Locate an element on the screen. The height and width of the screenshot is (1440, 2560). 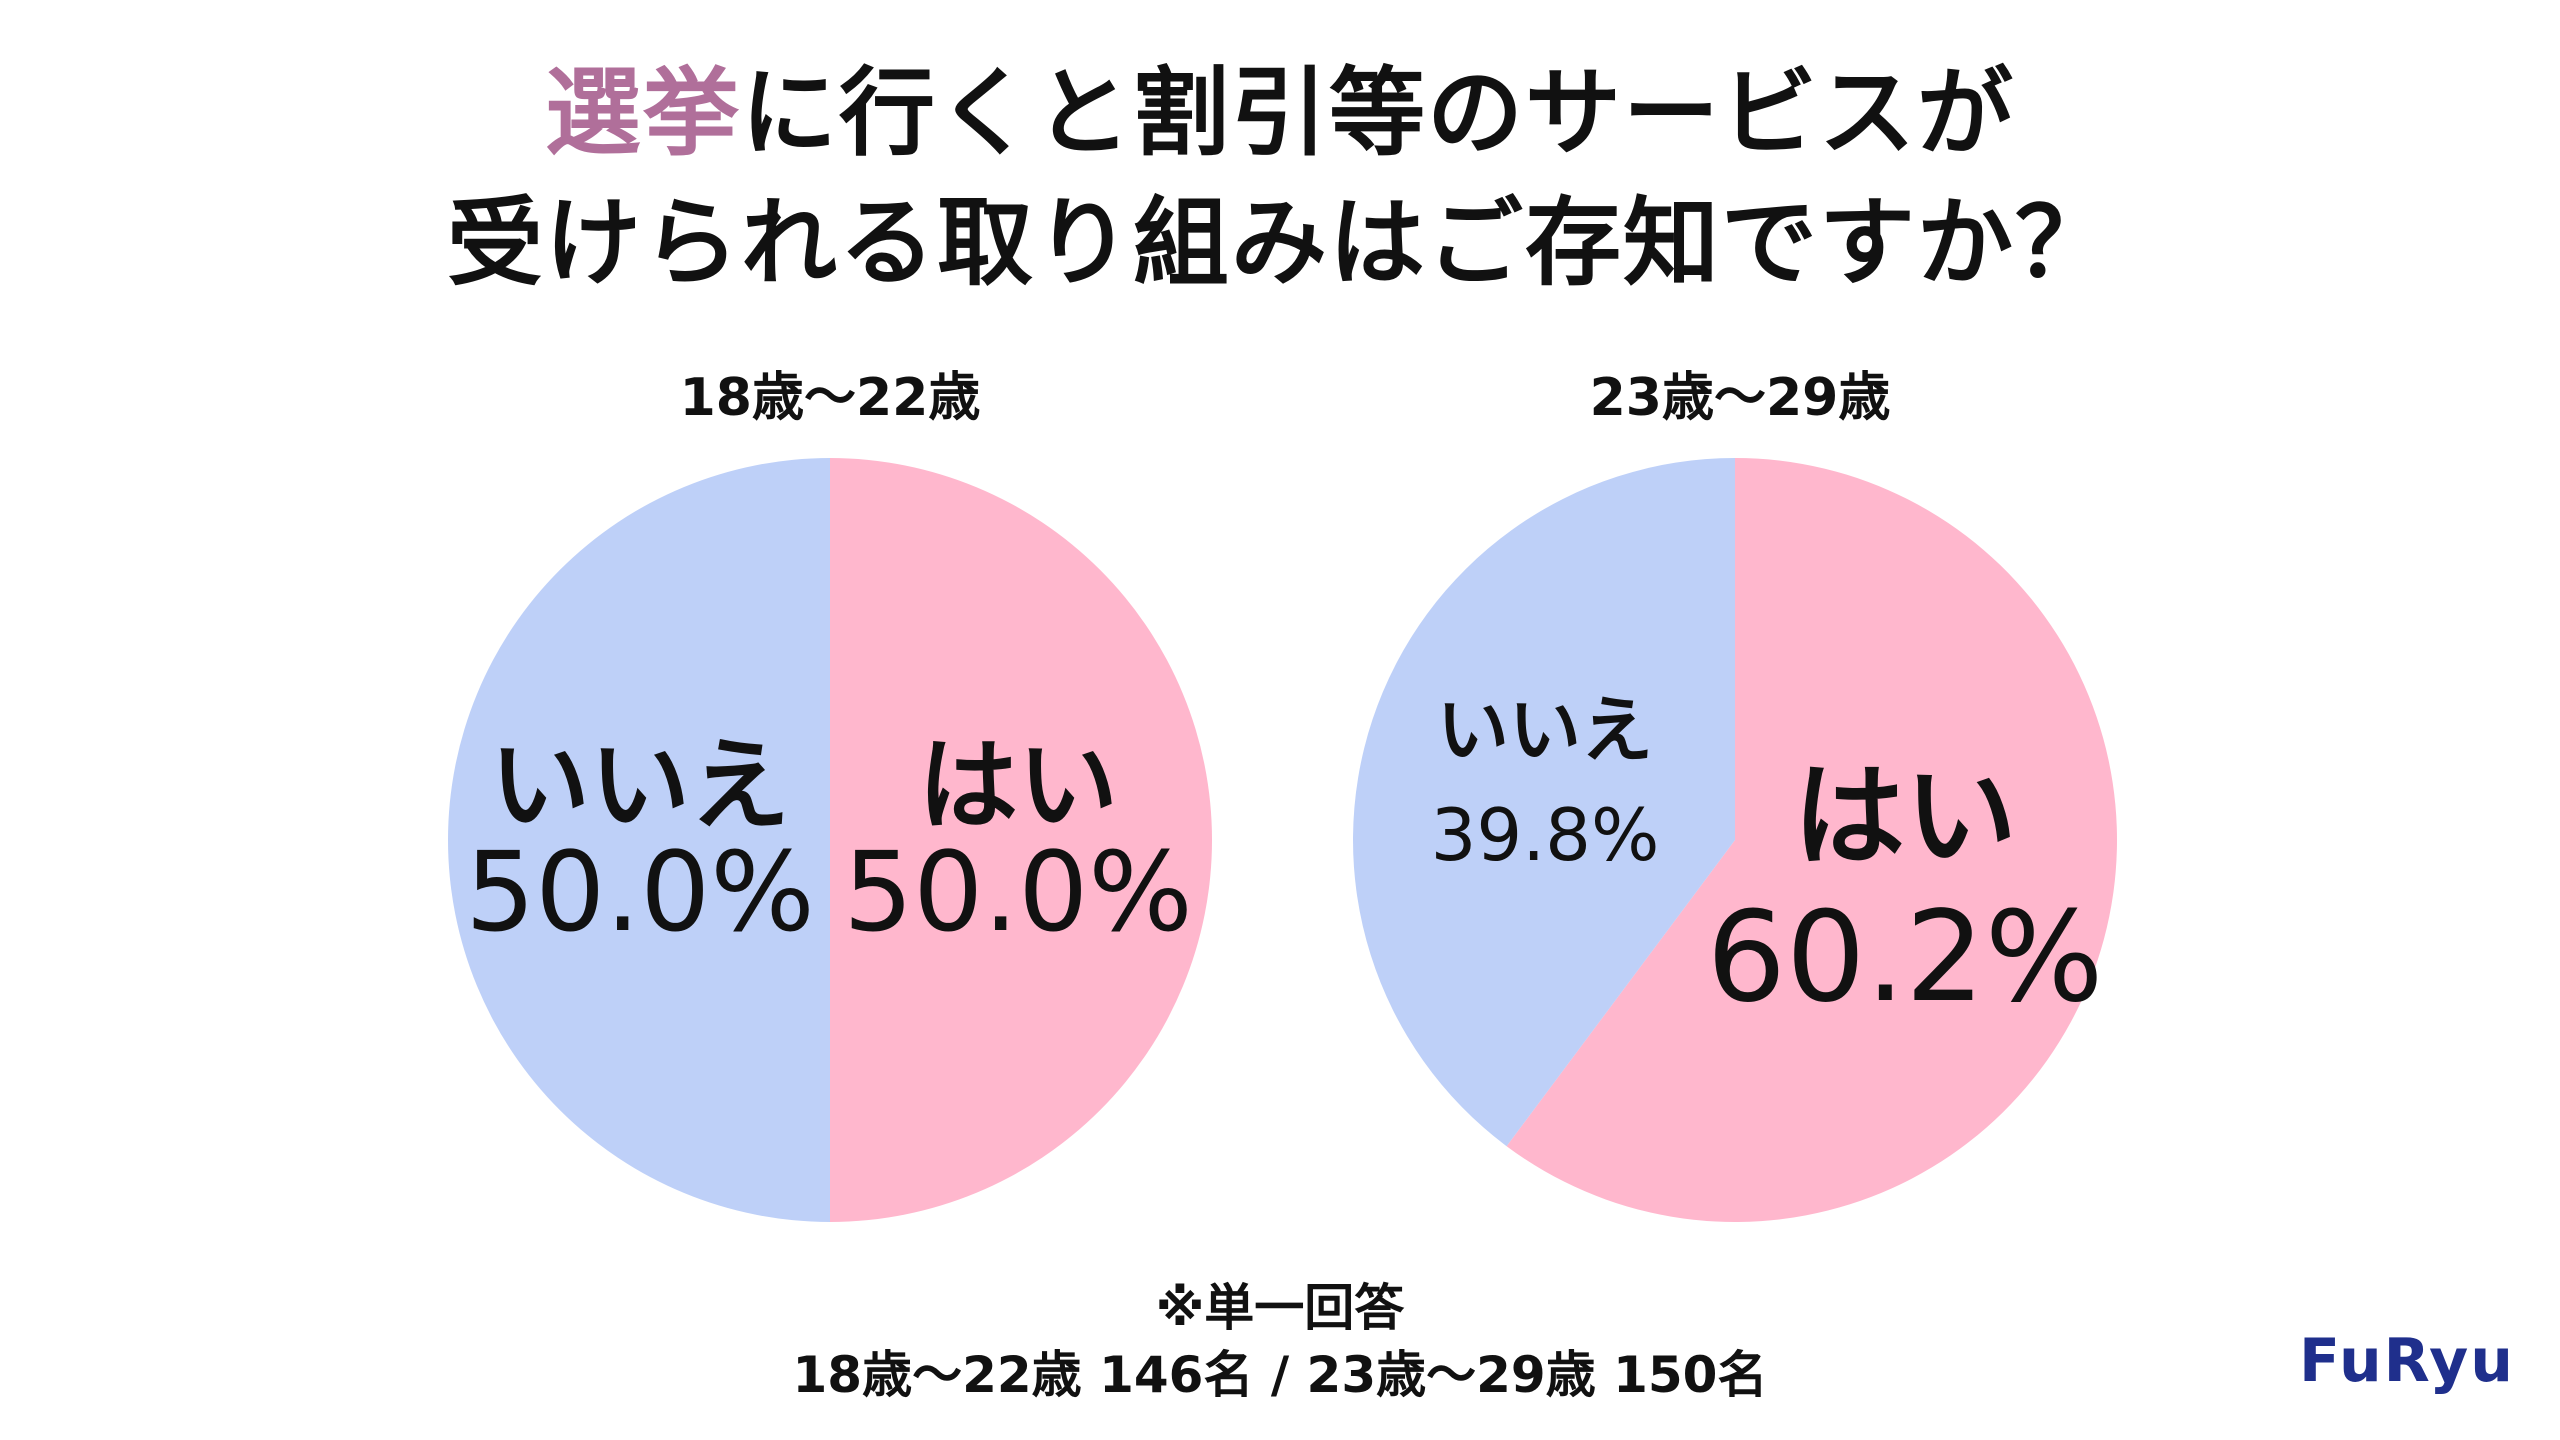
pie-2-value-yes: 60.2% is located at coordinates (1904, 957).